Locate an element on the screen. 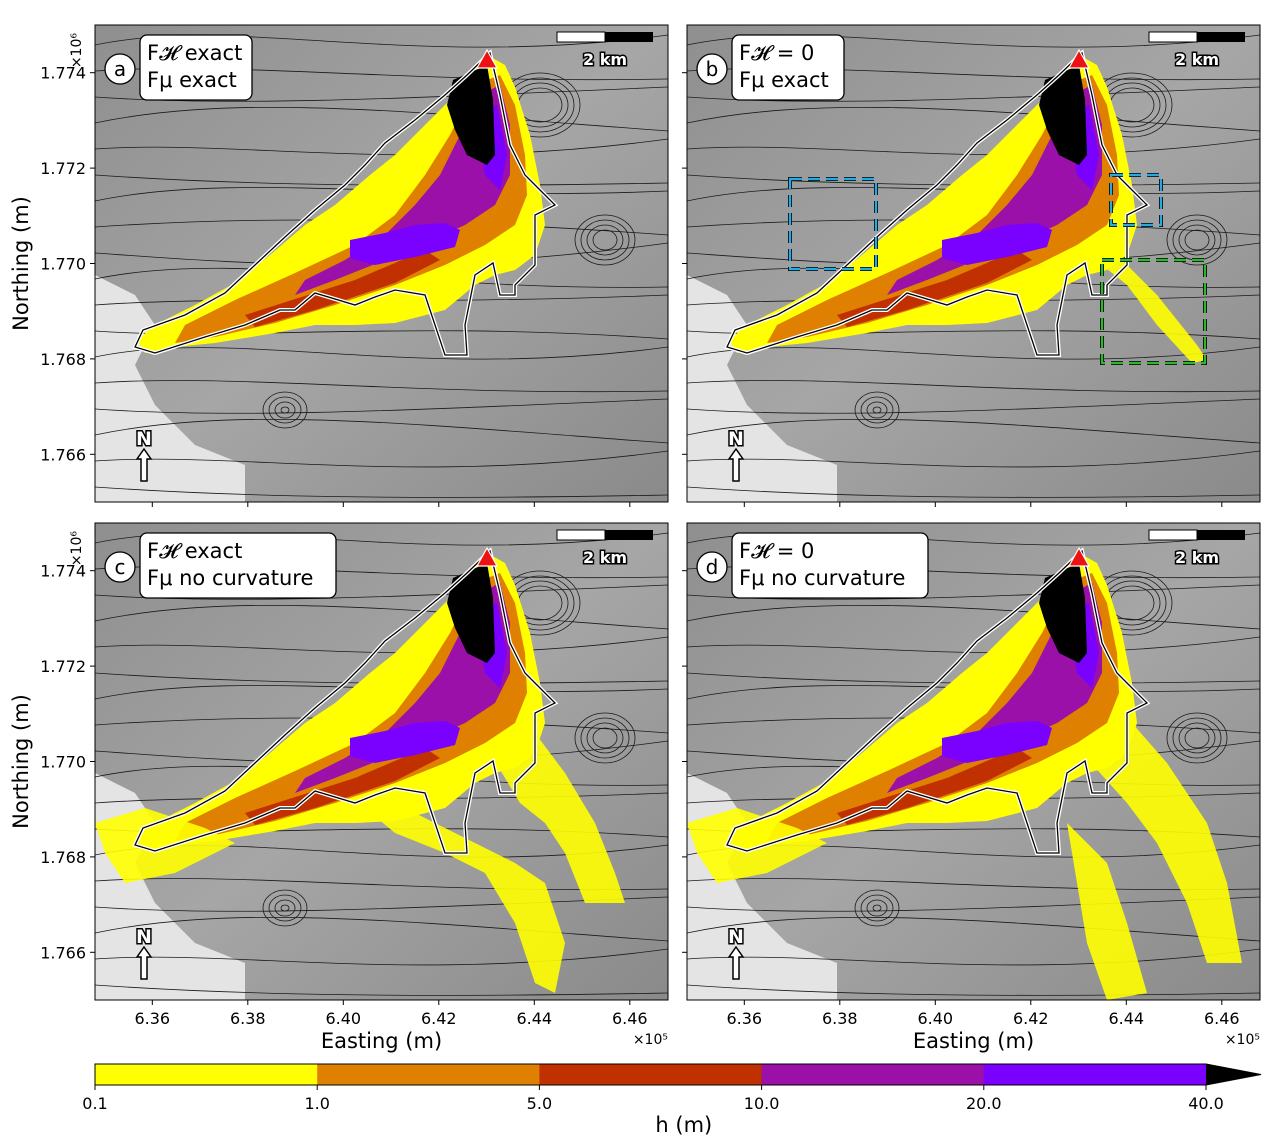 The height and width of the screenshot is (1142, 1270). colorbar: 0.1 1.0 5.0 10.0 20.0 40.0 h (m) is located at coordinates (672, 1100).